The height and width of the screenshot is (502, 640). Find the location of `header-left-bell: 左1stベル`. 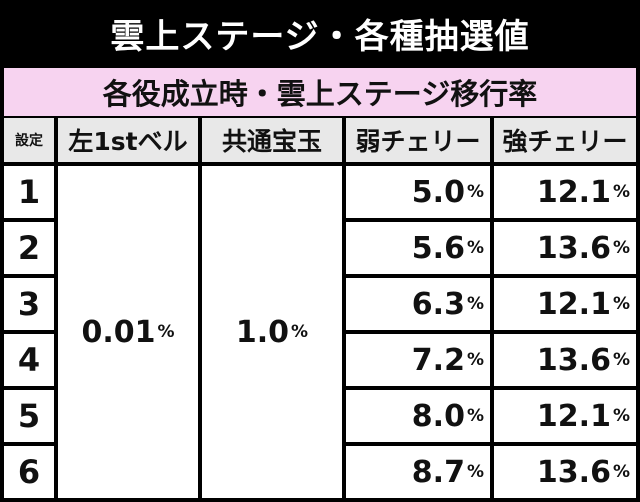

header-left-bell: 左1stベル is located at coordinates (128, 140).